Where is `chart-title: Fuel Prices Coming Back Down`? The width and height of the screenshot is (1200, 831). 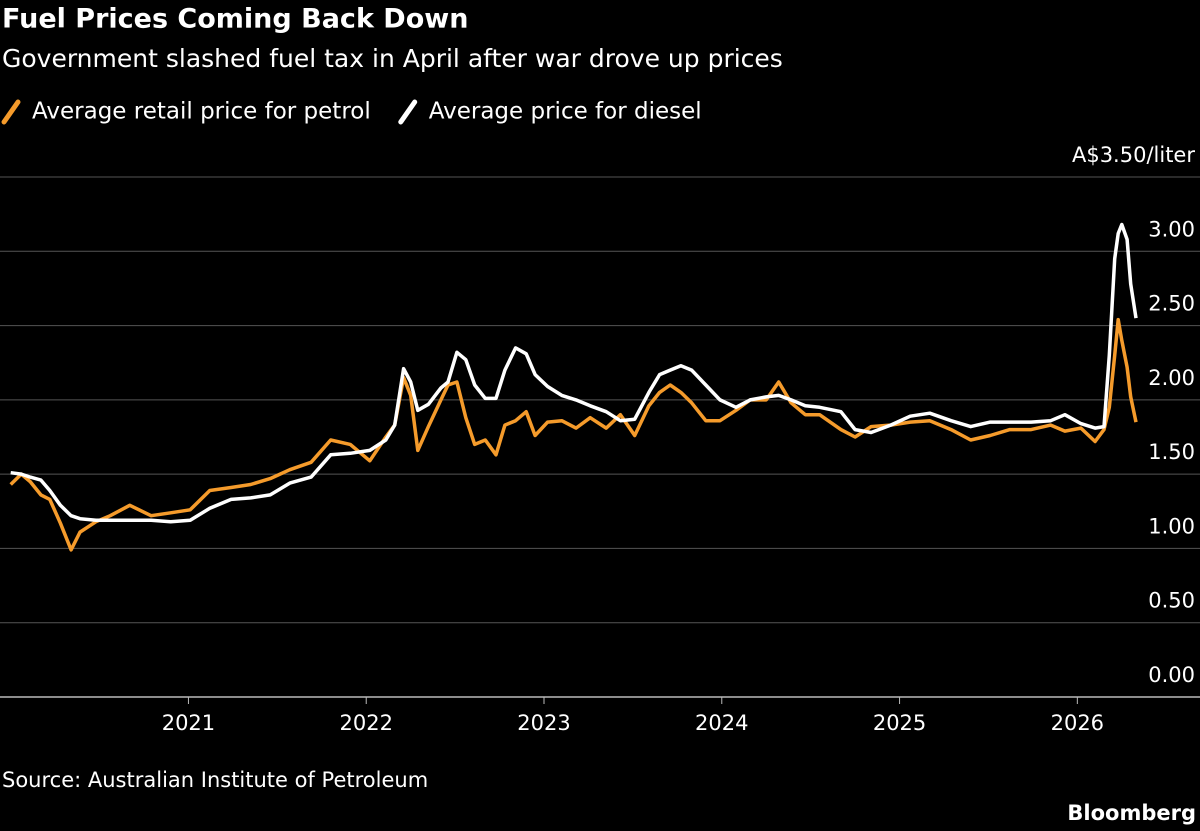
chart-title: Fuel Prices Coming Back Down is located at coordinates (235, 19).